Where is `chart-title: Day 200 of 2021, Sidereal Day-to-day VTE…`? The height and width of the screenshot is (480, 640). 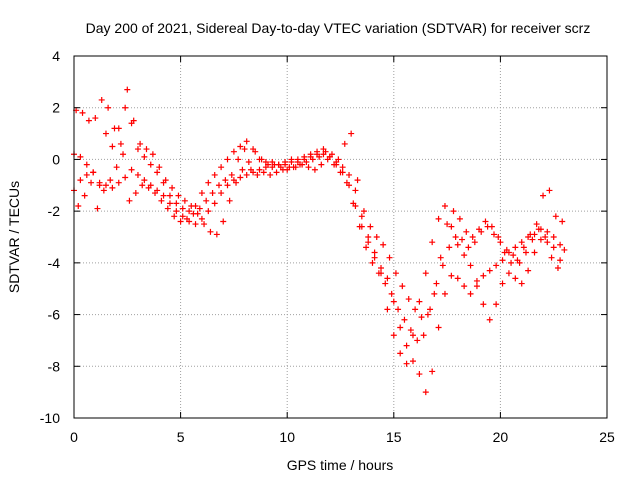 chart-title: Day 200 of 2021, Sidereal Day-to-day VTE… is located at coordinates (338, 28).